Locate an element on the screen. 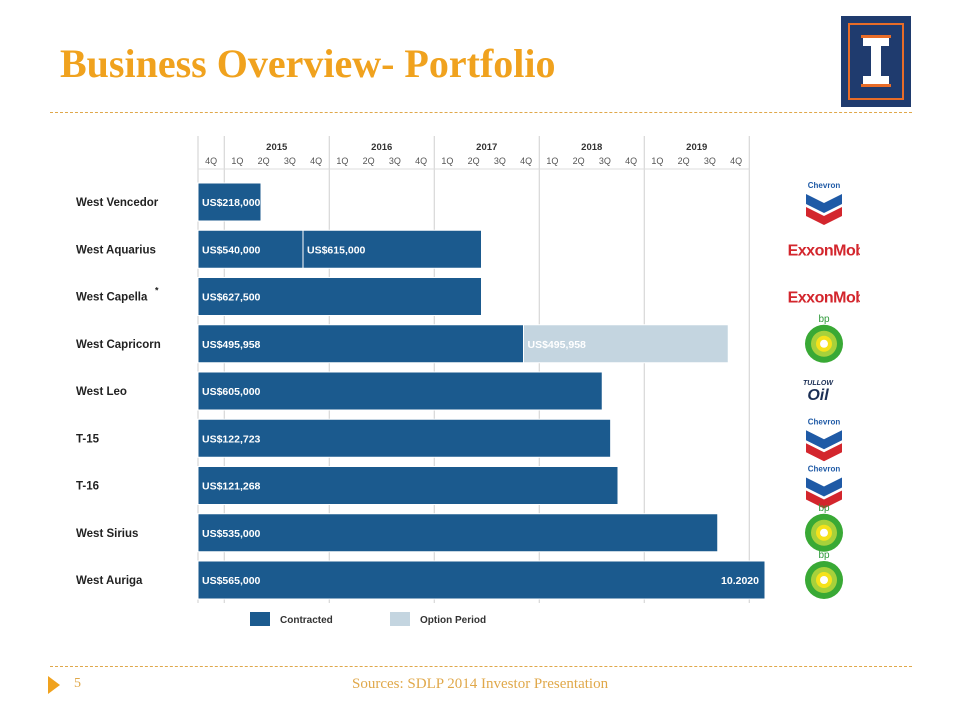 The height and width of the screenshot is (720, 960). year-label: 2018 is located at coordinates (591, 147).